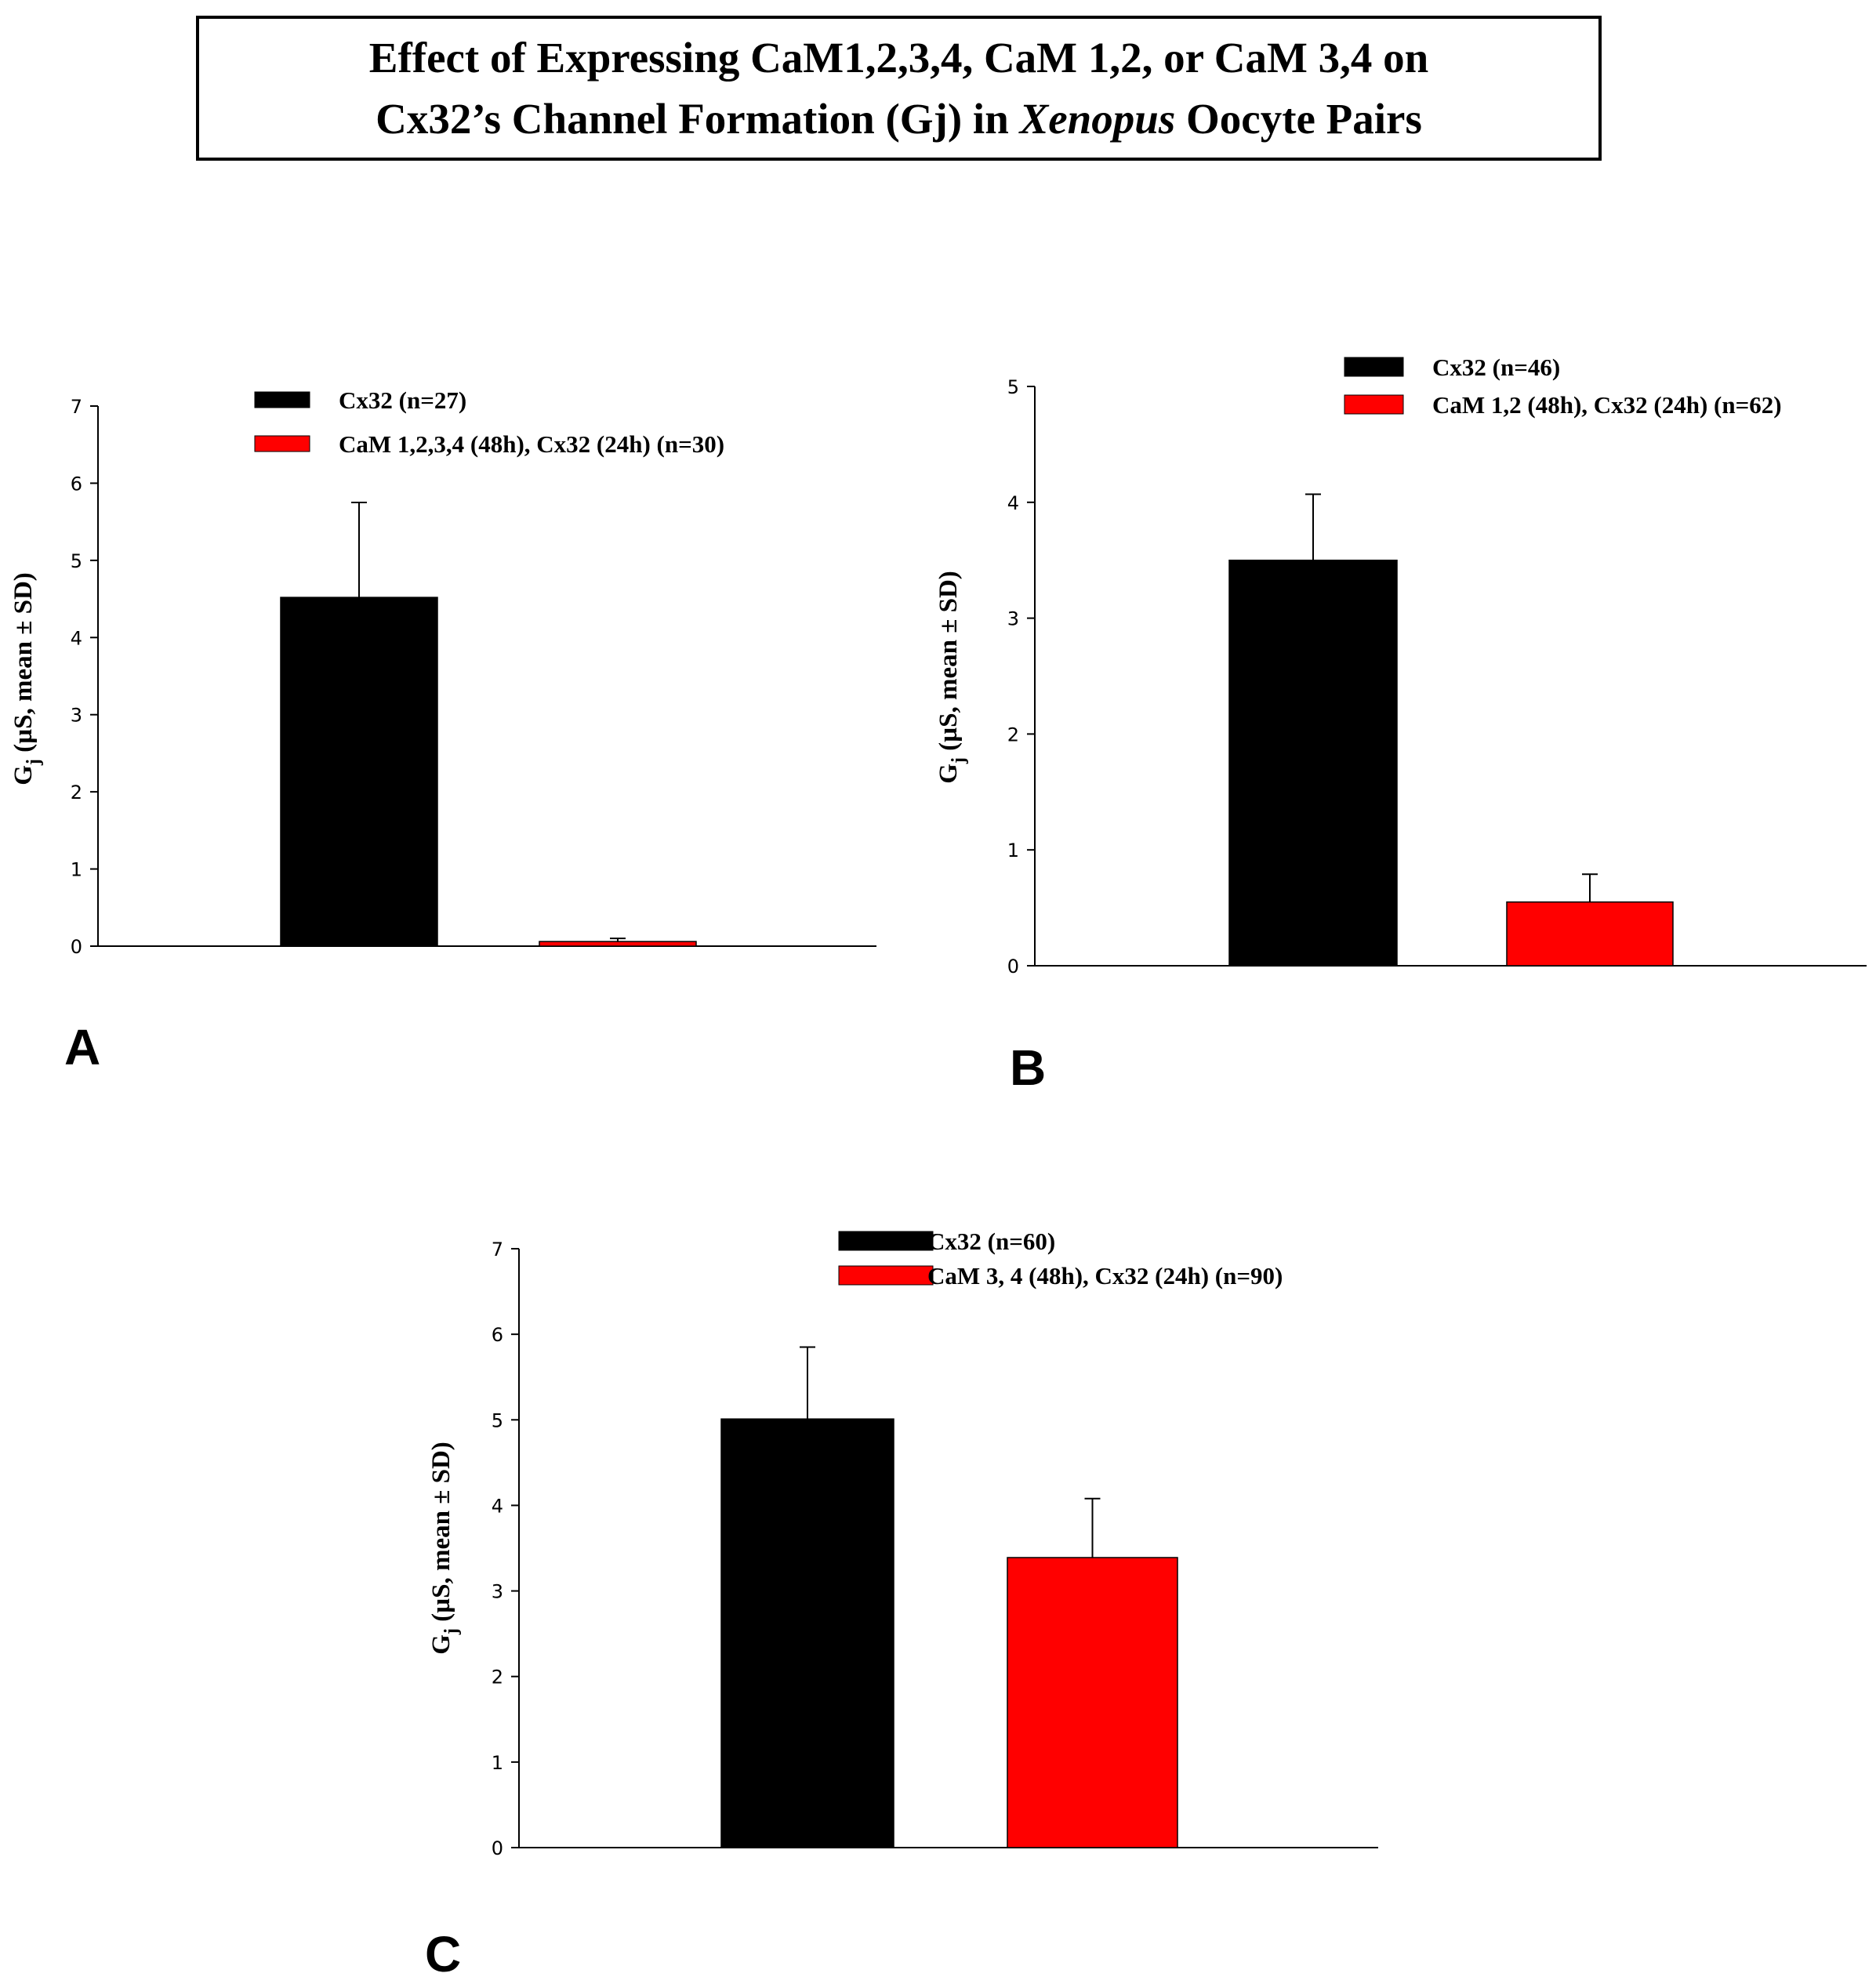  I want to click on legend-label: Cx32 (n=27), so click(402, 400).